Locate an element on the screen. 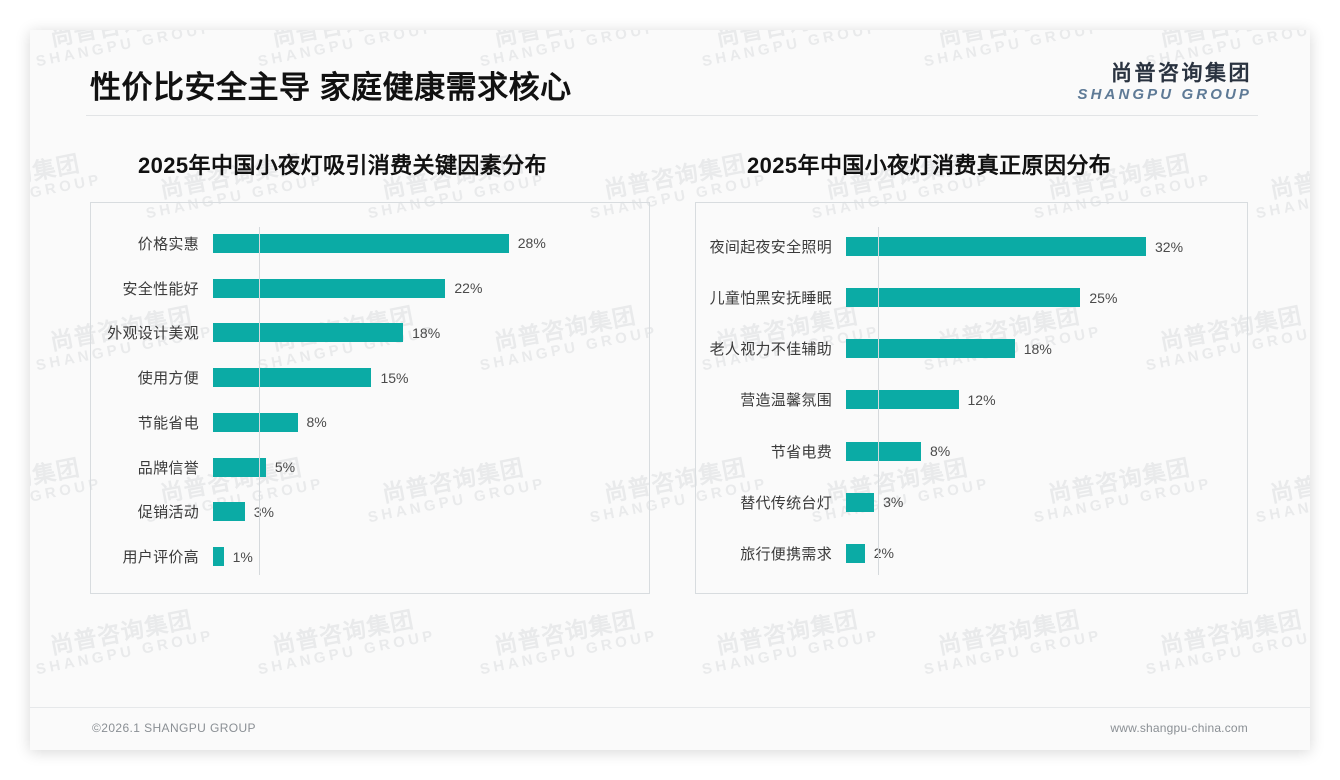  bar-row: 安全性能好 22% is located at coordinates (370, 288).